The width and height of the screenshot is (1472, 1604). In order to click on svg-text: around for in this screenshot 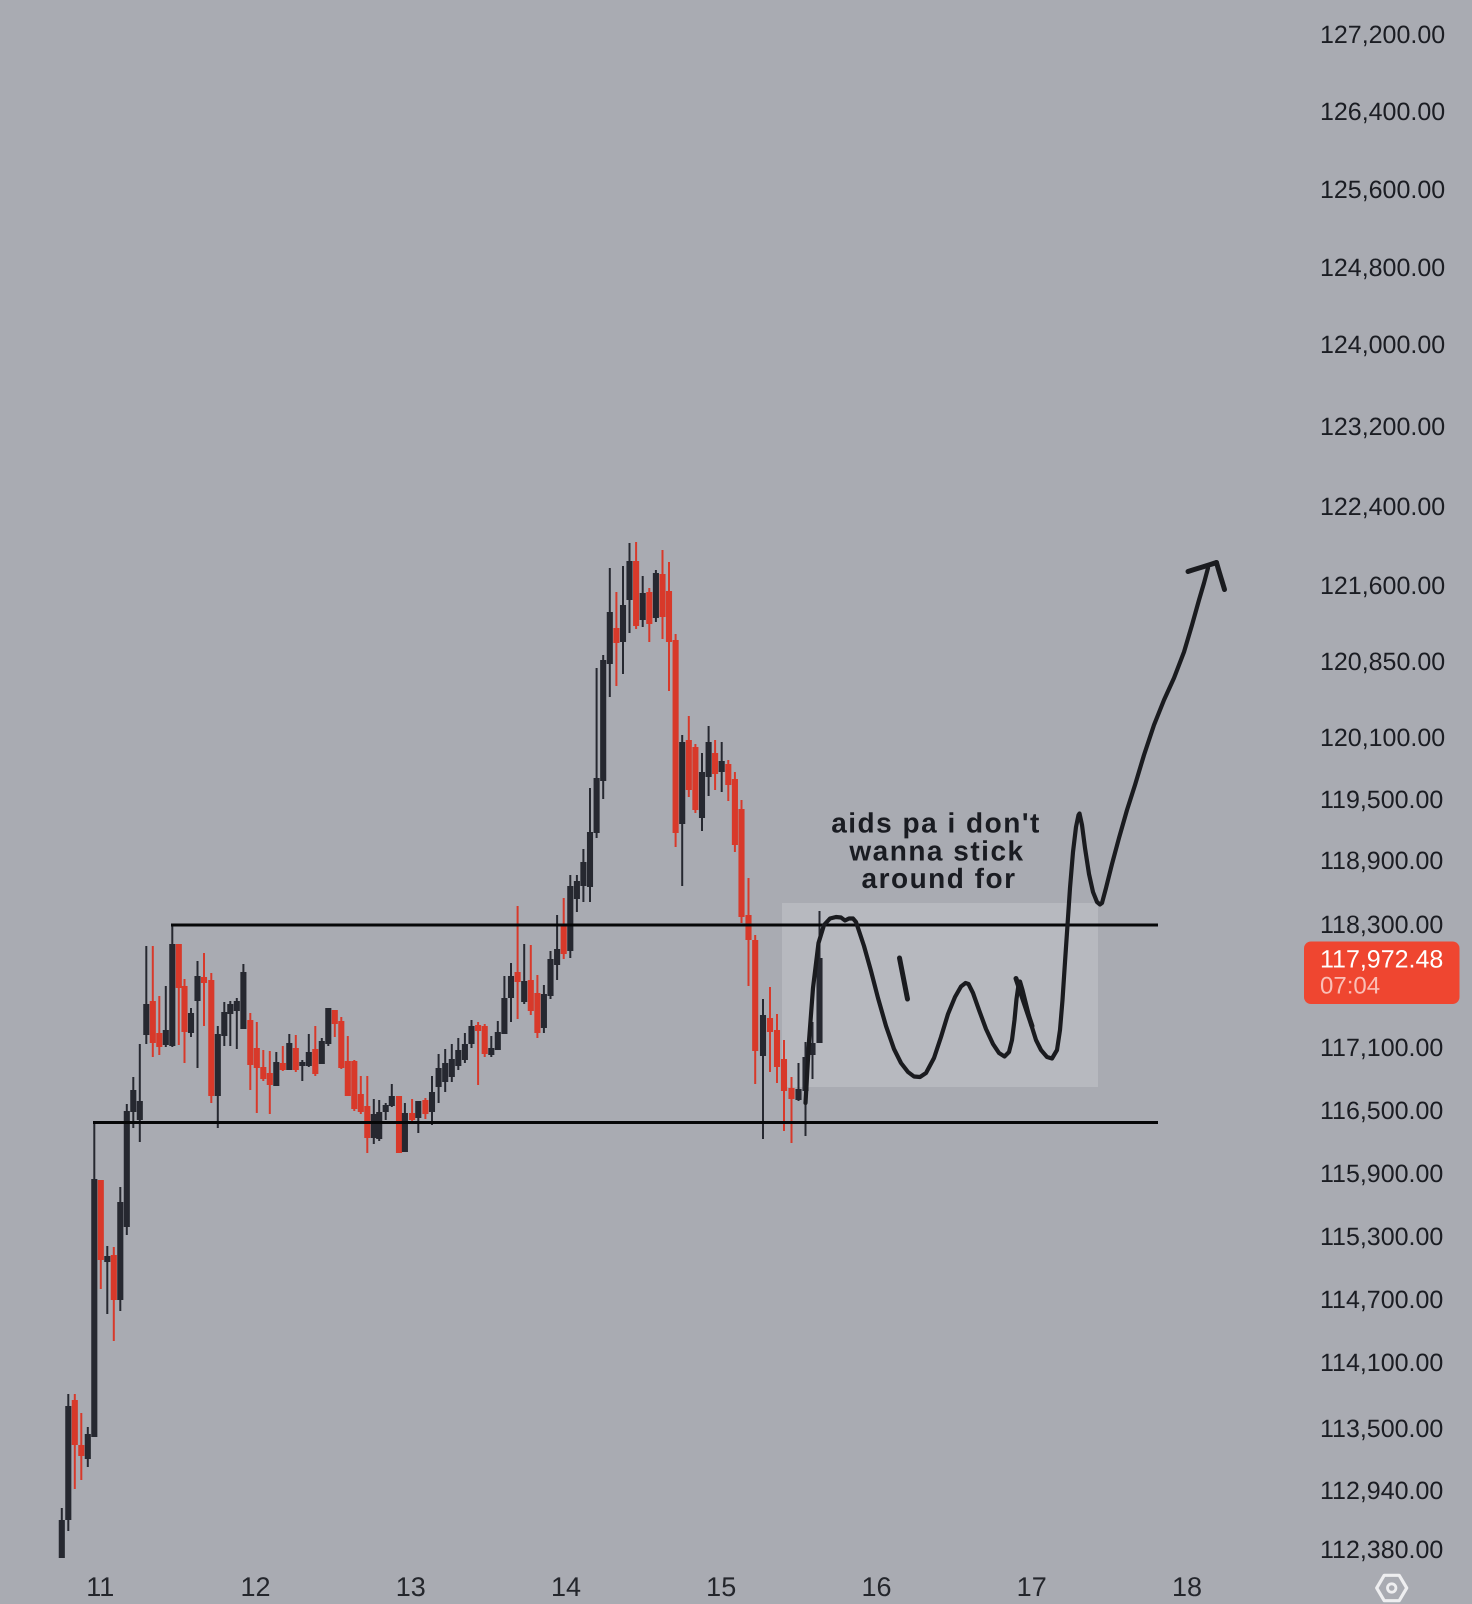, I will do `click(939, 878)`.